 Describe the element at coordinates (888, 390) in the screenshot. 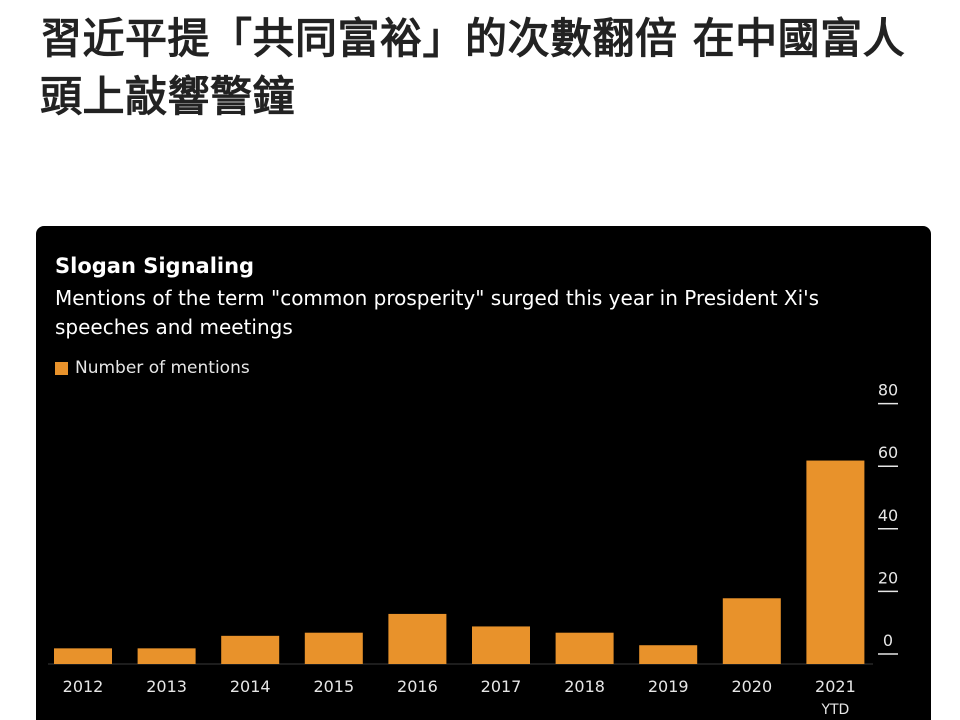

I see `y-tick-label: 80` at that location.